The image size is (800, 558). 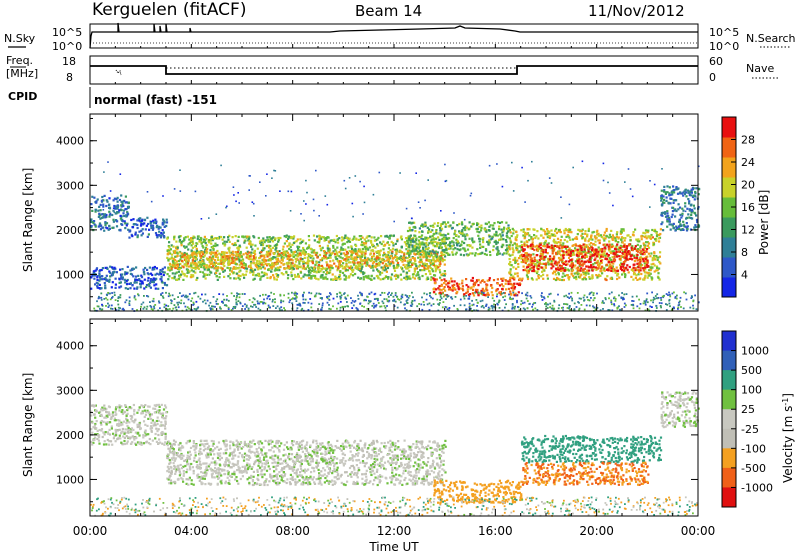 I want to click on power-colorbar-tick: 24, so click(x=748, y=162).